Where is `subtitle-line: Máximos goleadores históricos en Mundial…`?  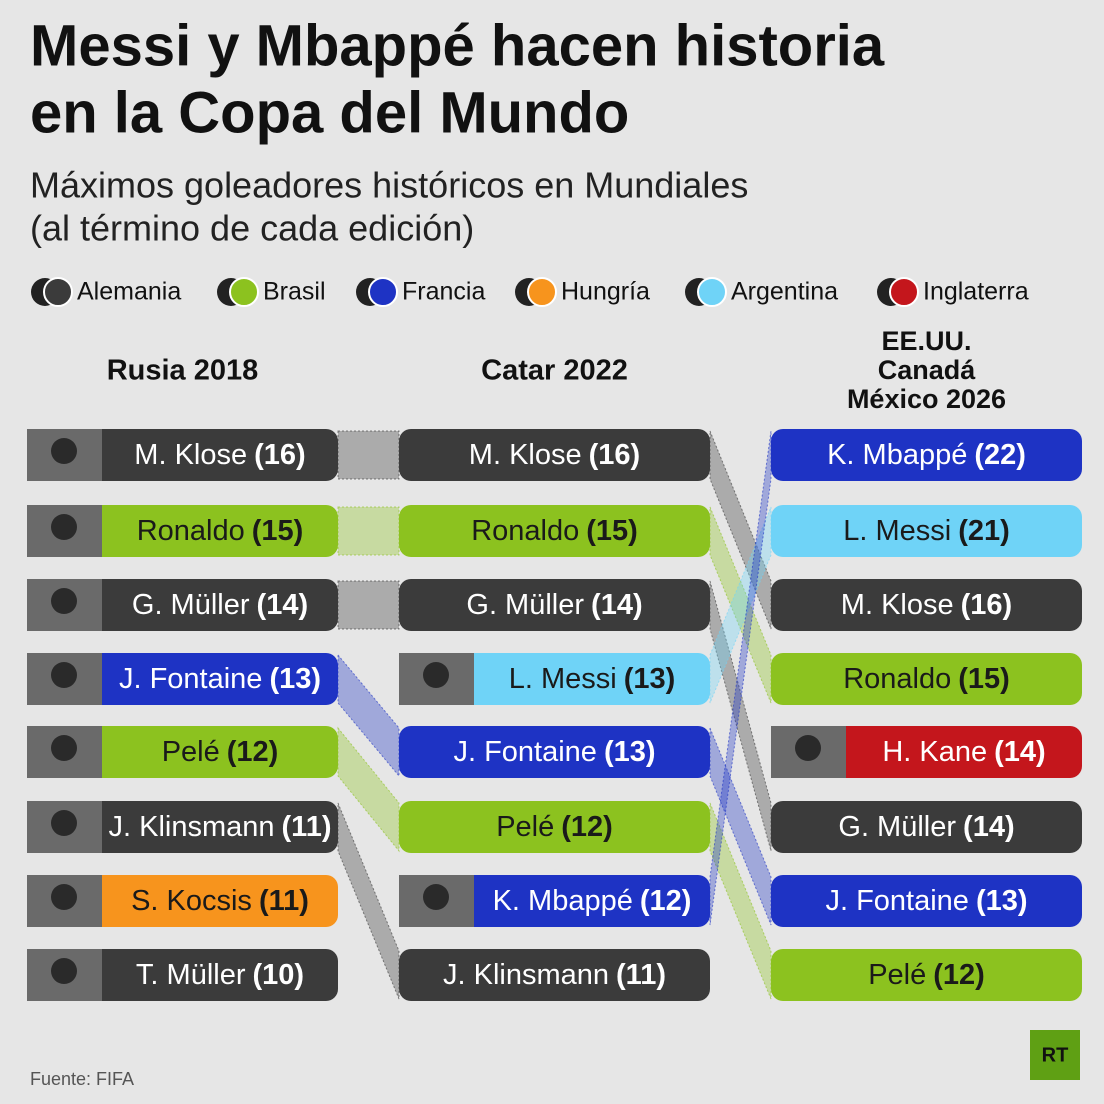 subtitle-line: Máximos goleadores históricos en Mundial… is located at coordinates (389, 185).